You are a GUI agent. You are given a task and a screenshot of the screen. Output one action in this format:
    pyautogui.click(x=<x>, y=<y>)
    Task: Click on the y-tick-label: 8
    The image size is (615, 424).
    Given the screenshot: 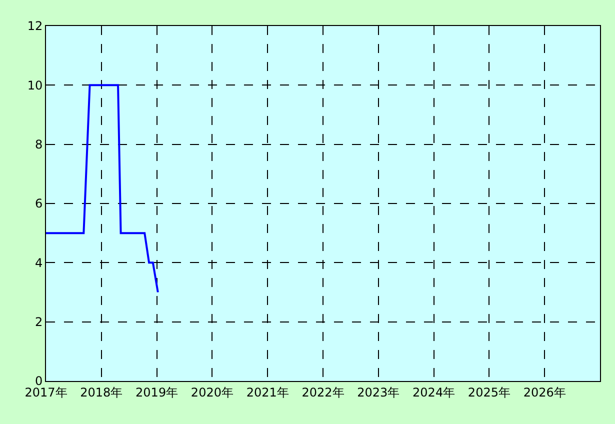 What is the action you would take?
    pyautogui.click(x=38, y=145)
    